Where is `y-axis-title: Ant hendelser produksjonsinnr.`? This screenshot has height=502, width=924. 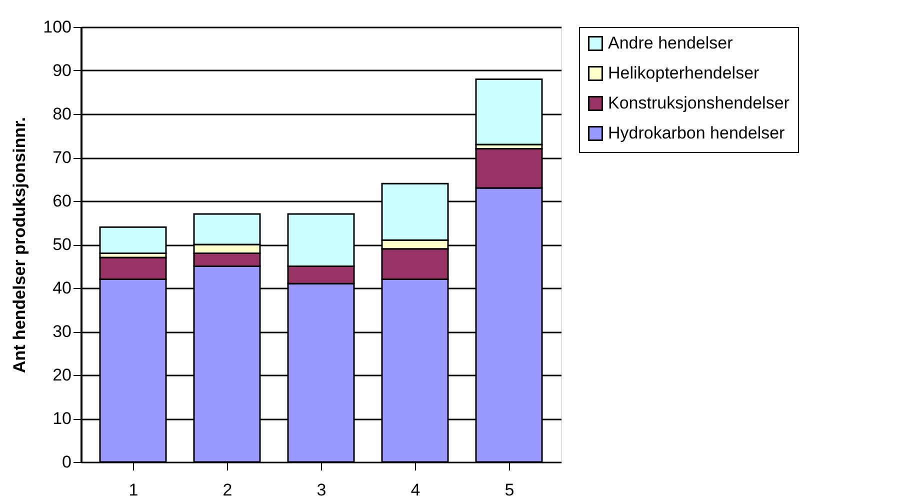 y-axis-title: Ant hendelser produksjonsinnr. is located at coordinates (20, 245).